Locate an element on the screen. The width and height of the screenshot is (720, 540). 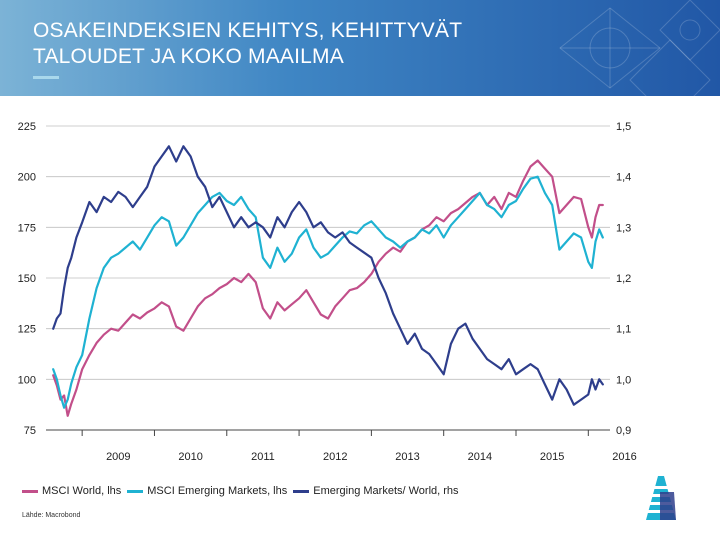
legend-label-em-world: Emerging Markets/ World, rhs is located at coordinates (386, 491).